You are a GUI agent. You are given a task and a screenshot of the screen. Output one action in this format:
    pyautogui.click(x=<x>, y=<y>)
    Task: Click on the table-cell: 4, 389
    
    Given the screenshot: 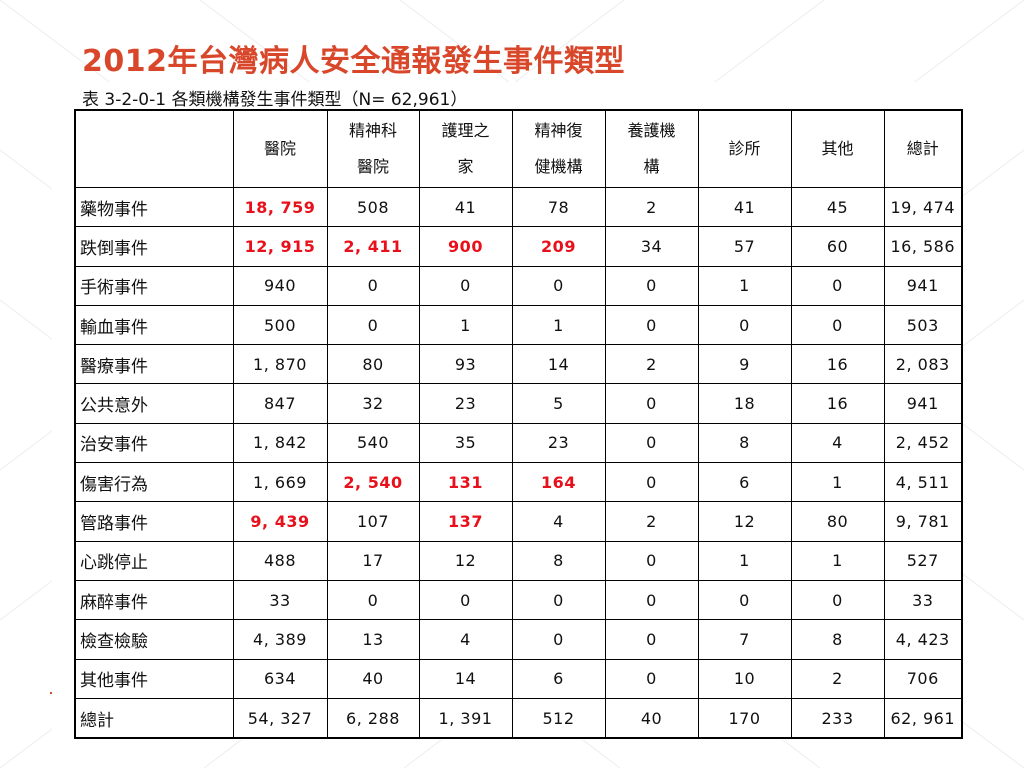 What is the action you would take?
    pyautogui.click(x=280, y=639)
    